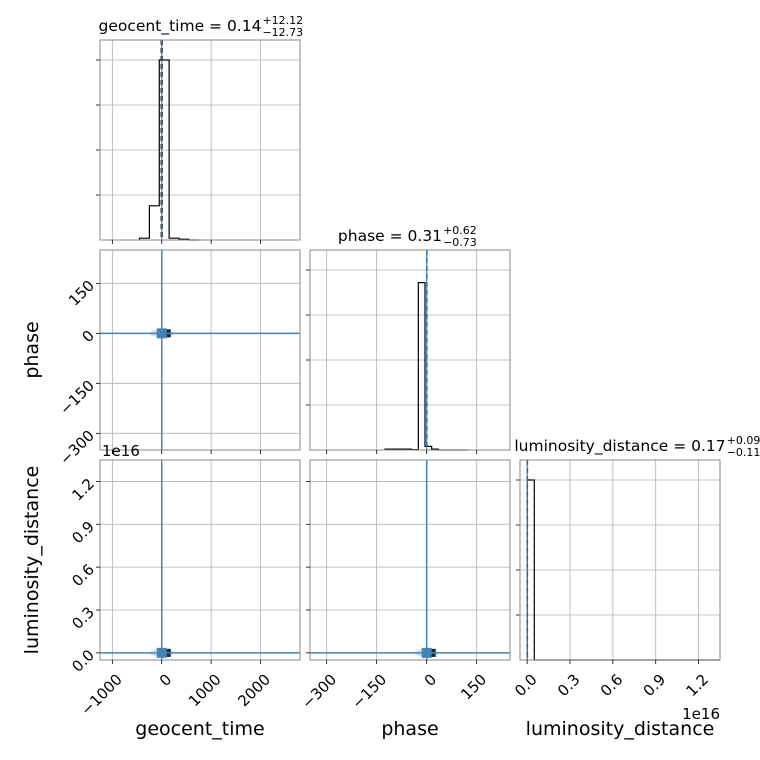 The width and height of the screenshot is (760, 760). Describe the element at coordinates (83, 618) in the screenshot. I see `y-tick-label-luminosity_distance-1: 0.3` at that location.